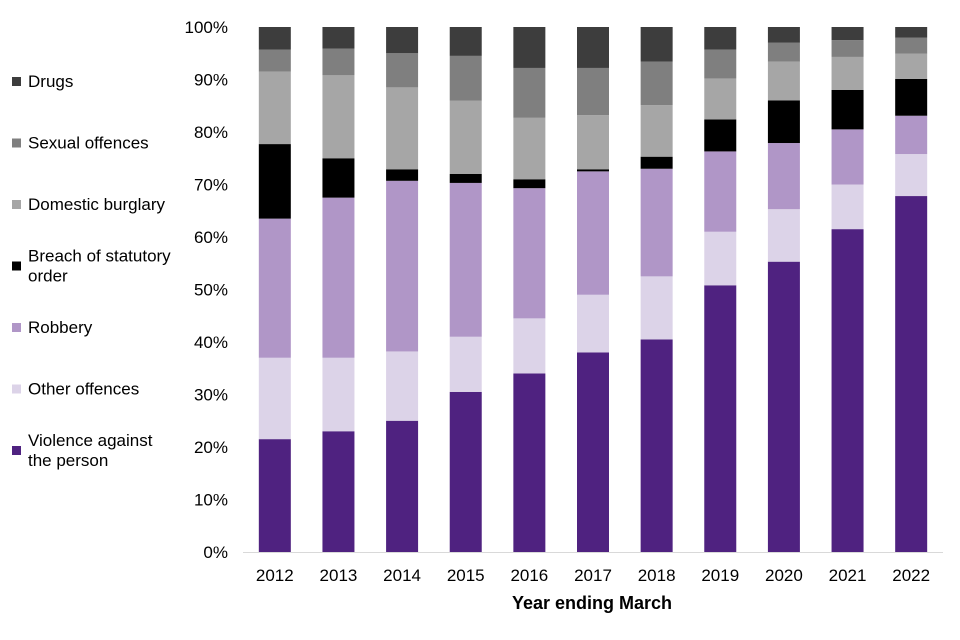  I want to click on bar-segment-breach-of-statutory-order-2012, so click(274, 181).